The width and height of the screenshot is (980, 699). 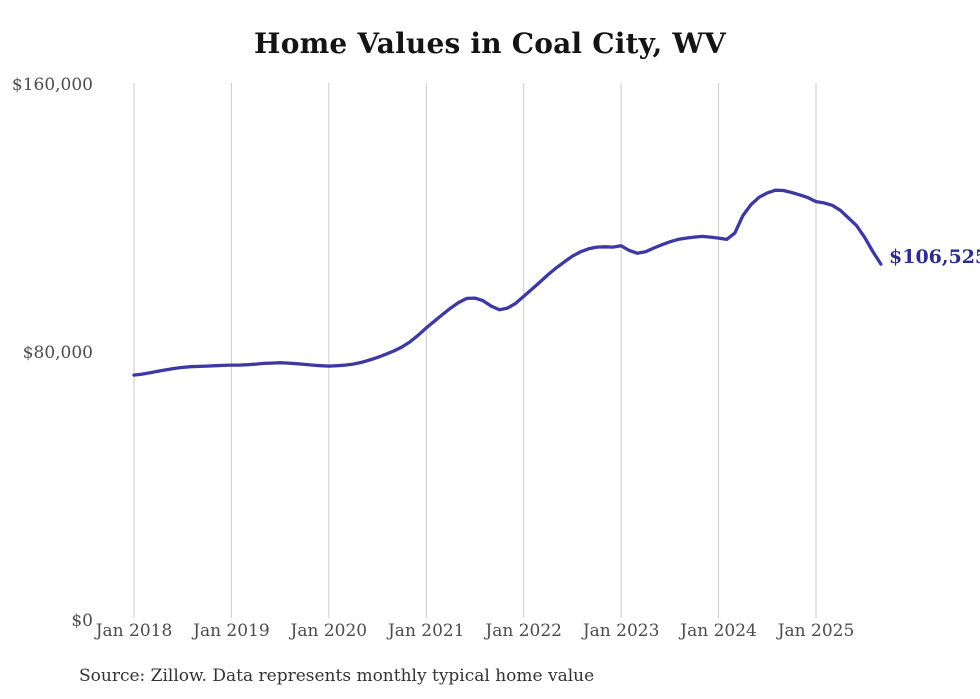 I want to click on x-tick-label-2023: Jan 2023, so click(x=621, y=631).